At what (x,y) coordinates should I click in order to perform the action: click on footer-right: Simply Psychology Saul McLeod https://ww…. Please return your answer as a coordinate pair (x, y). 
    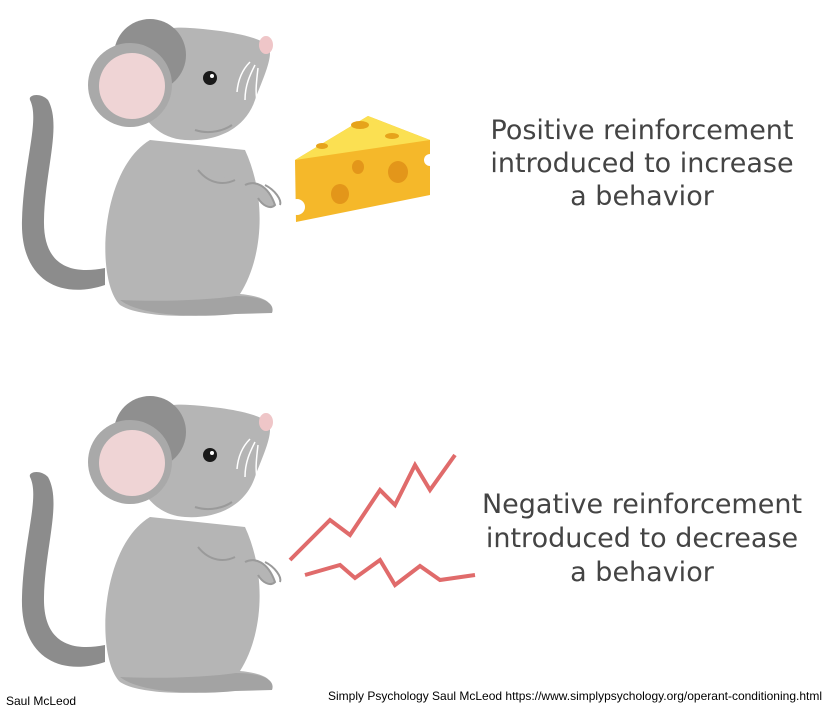
    Looking at the image, I should click on (575, 696).